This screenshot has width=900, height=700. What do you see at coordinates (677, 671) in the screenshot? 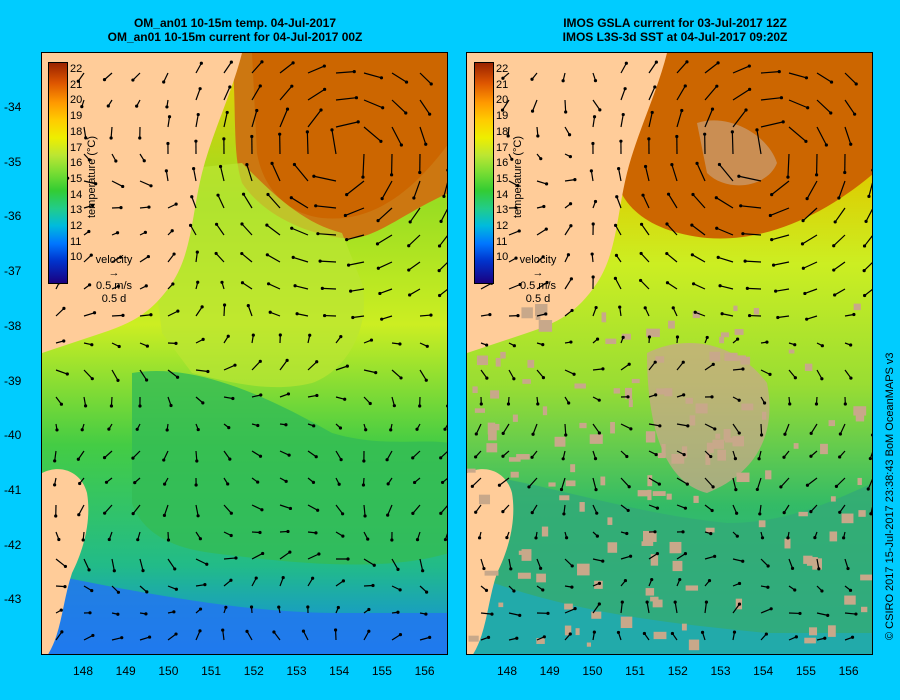
I see `x-tick-label: 152` at bounding box center [677, 671].